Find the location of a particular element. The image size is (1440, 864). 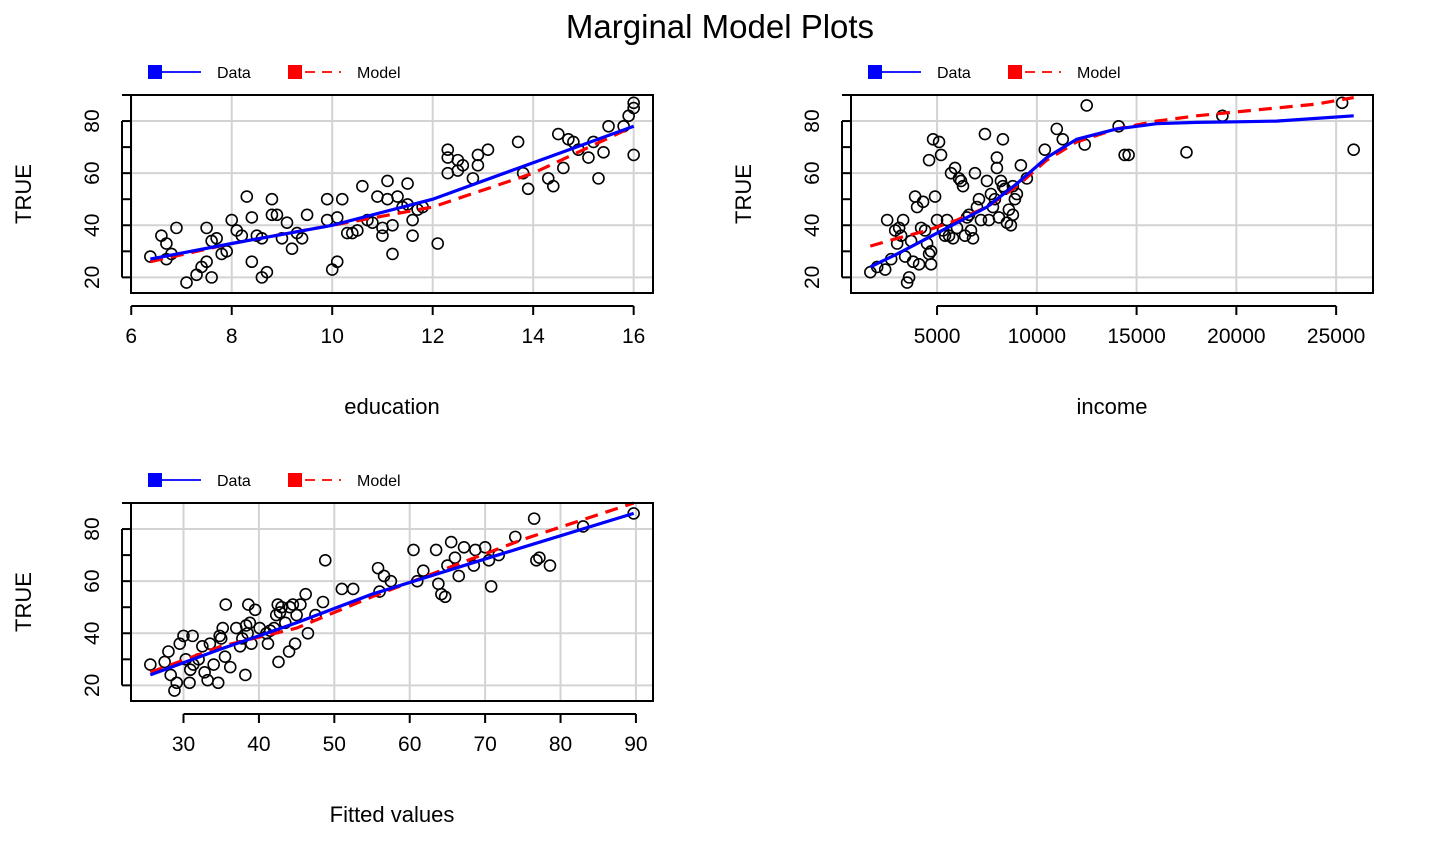

y-tick-label: 20 is located at coordinates (92, 277).